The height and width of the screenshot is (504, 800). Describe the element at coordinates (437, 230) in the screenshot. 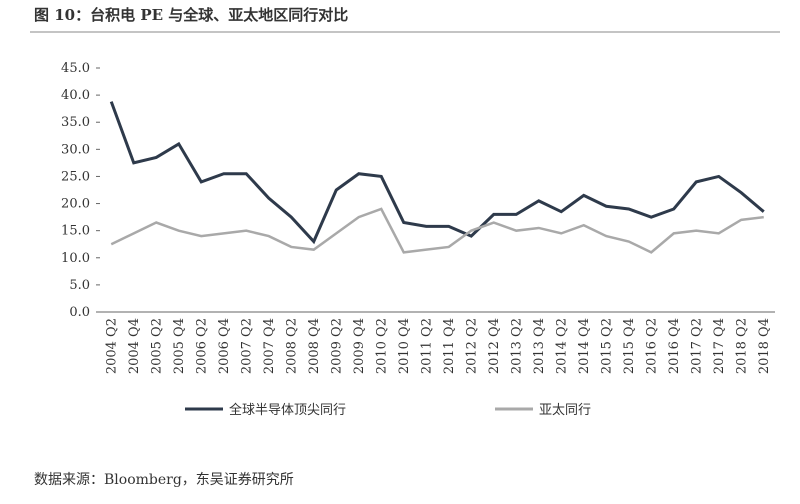

I see `series-line` at that location.